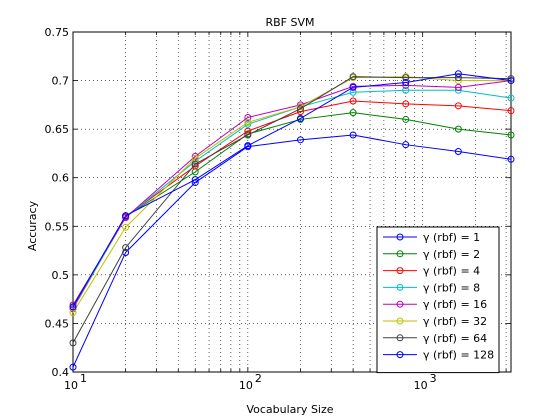  Describe the element at coordinates (455, 304) in the screenshot. I see `legend-label: γ (rbf) = 16` at that location.